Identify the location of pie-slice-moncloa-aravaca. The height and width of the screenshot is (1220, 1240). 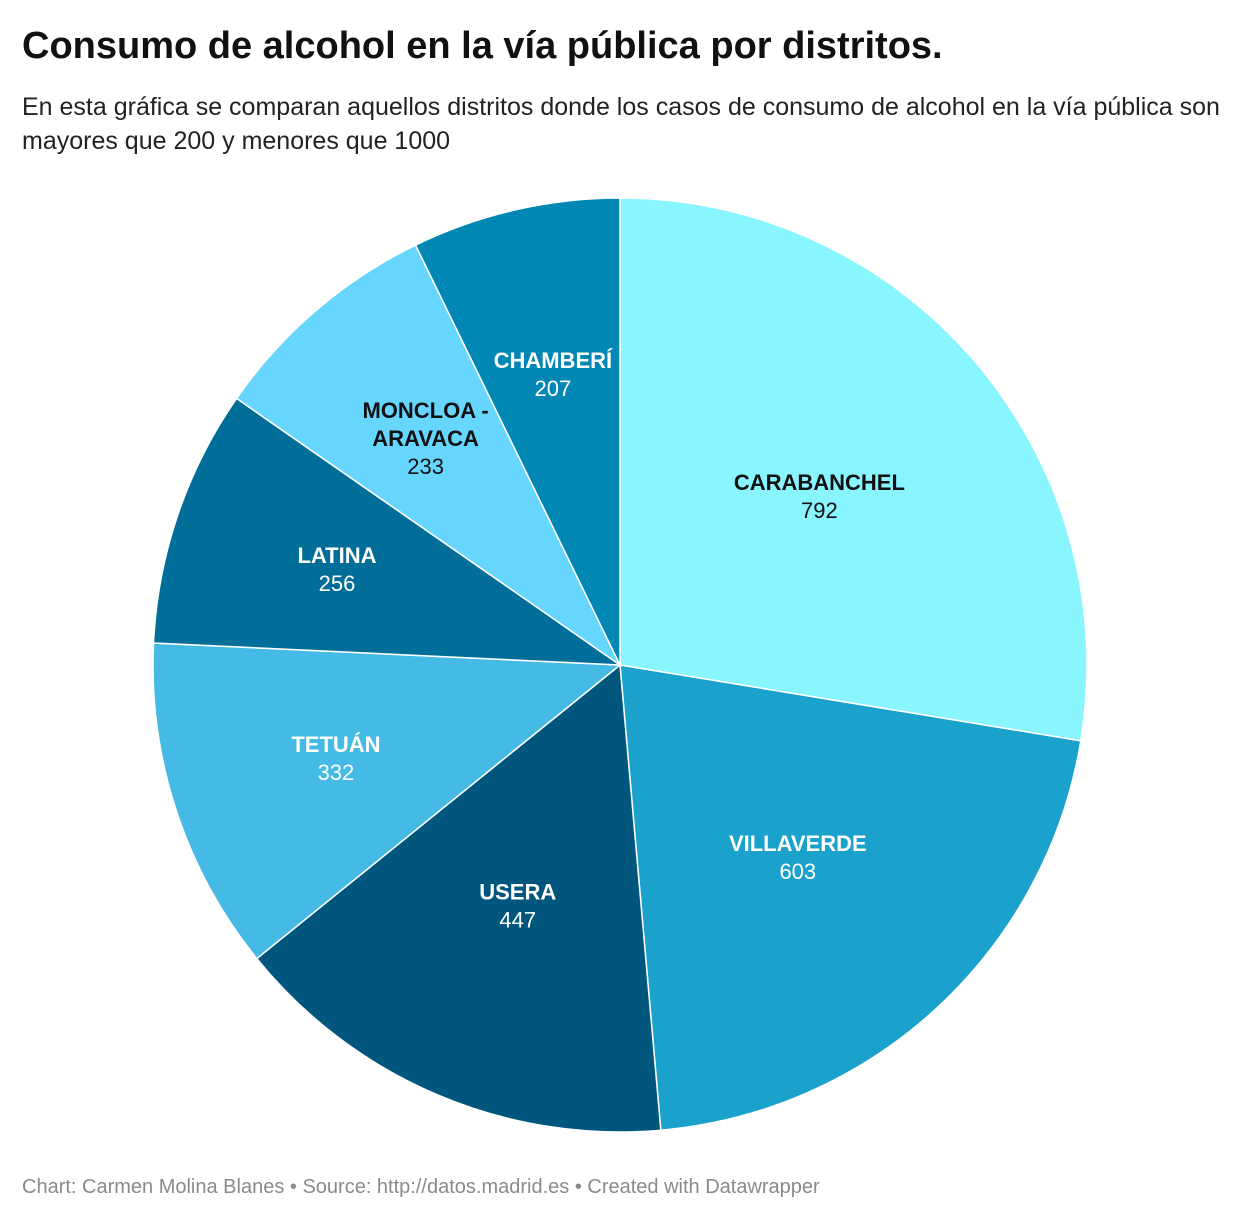
(428, 456).